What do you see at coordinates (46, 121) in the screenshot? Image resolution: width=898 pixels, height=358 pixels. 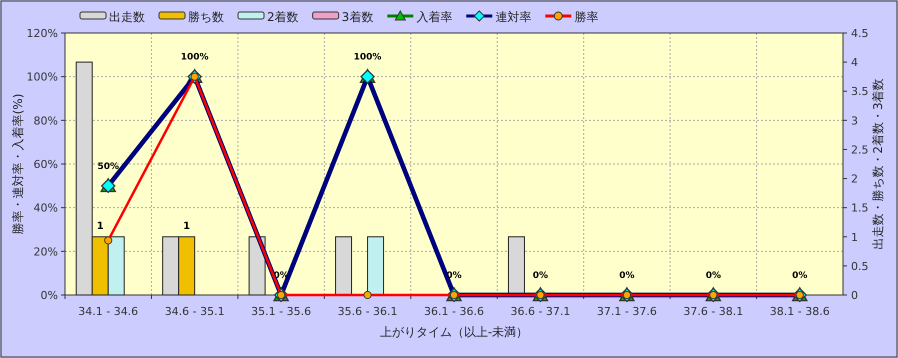 I see `y-tick-label: 80%` at bounding box center [46, 121].